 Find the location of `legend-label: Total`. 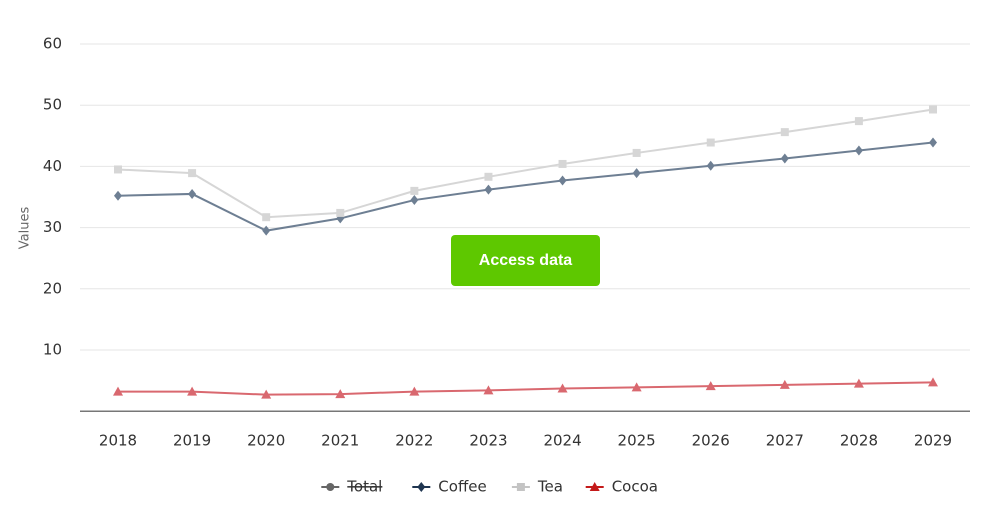

legend-label: Total is located at coordinates (364, 487).